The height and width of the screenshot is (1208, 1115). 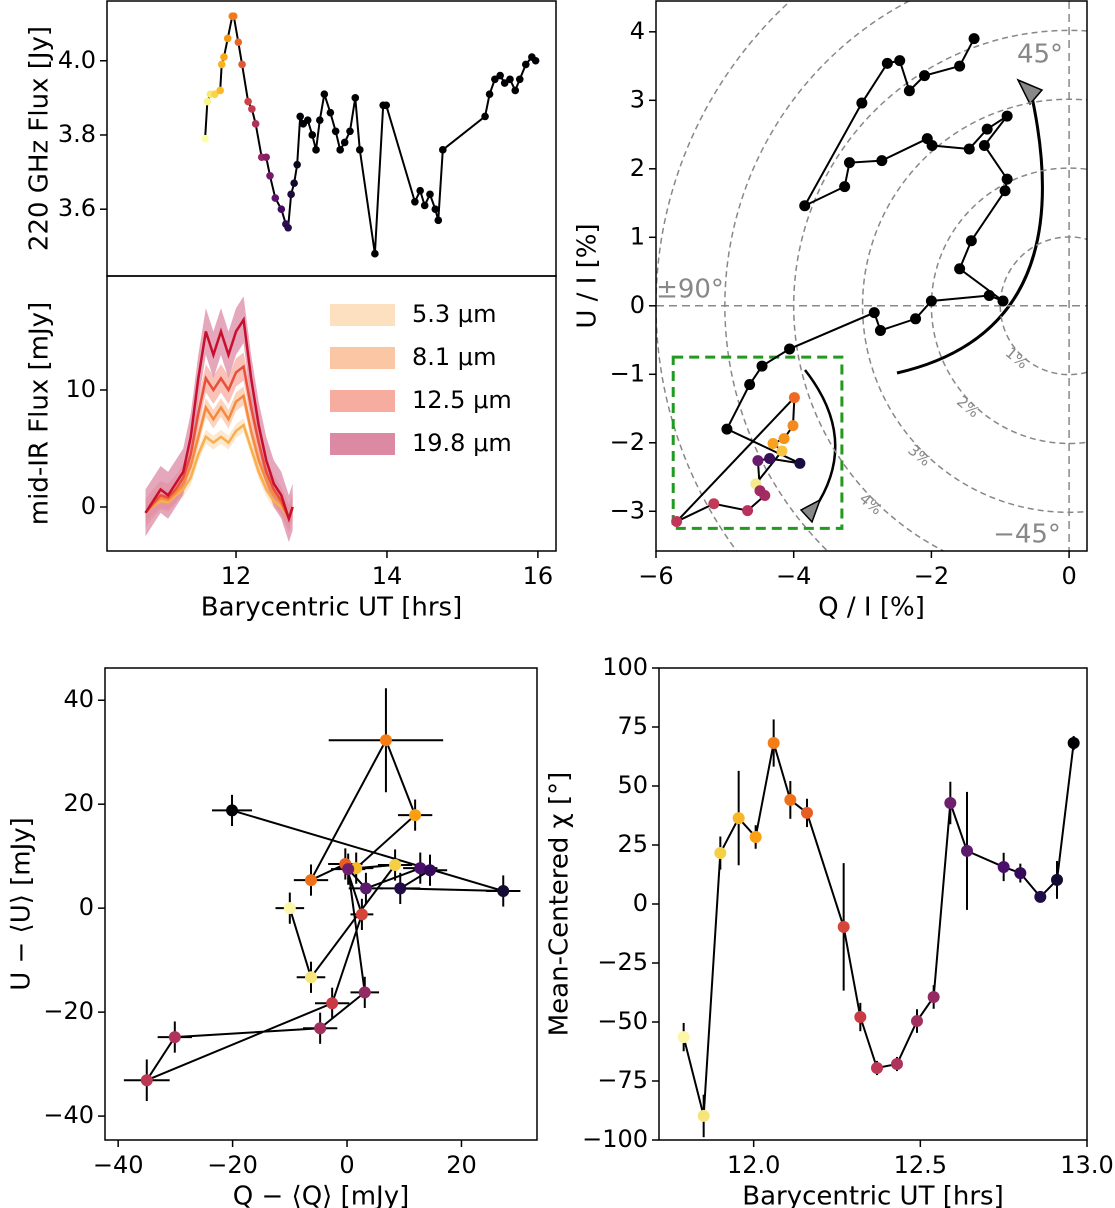 What do you see at coordinates (560, 904) in the screenshot?
I see `y-axis-label: Mean-Centered χ [°]` at bounding box center [560, 904].